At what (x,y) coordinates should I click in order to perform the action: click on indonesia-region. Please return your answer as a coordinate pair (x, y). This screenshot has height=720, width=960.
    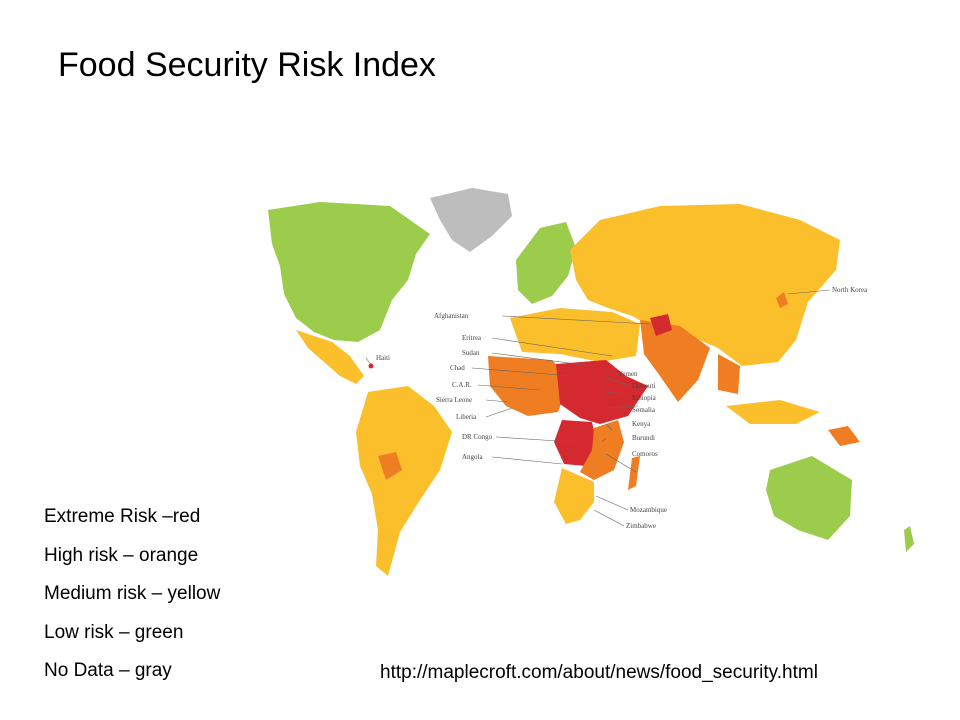
    Looking at the image, I should click on (773, 412).